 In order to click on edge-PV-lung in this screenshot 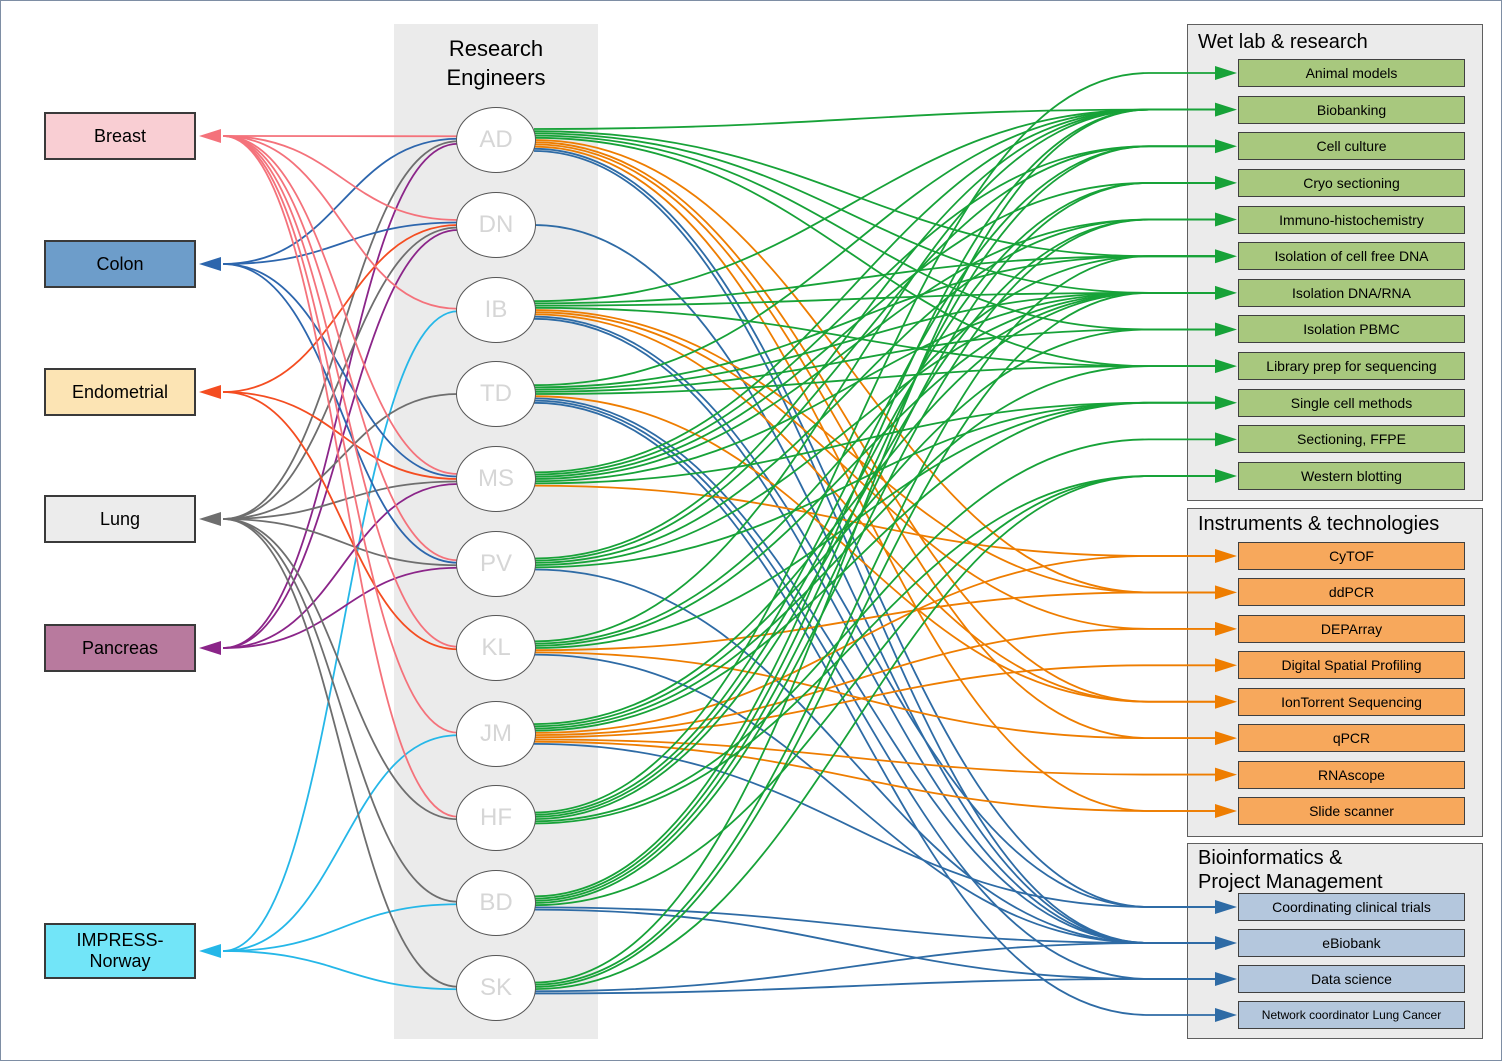, I will do `click(340, 542)`.